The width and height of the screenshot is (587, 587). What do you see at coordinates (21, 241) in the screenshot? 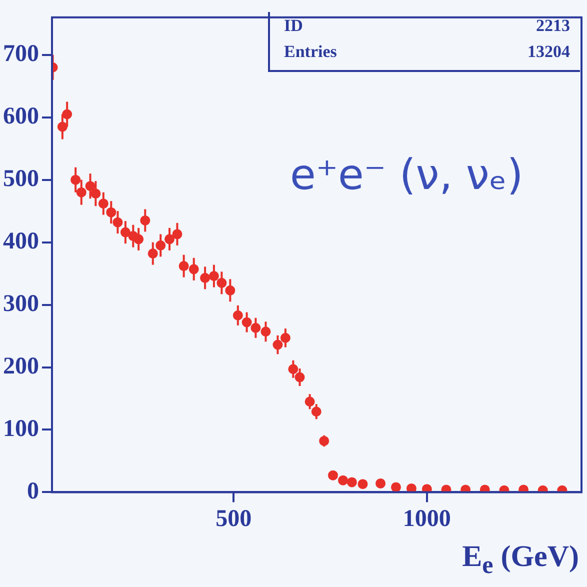
I see `y-tick-label: 400` at bounding box center [21, 241].